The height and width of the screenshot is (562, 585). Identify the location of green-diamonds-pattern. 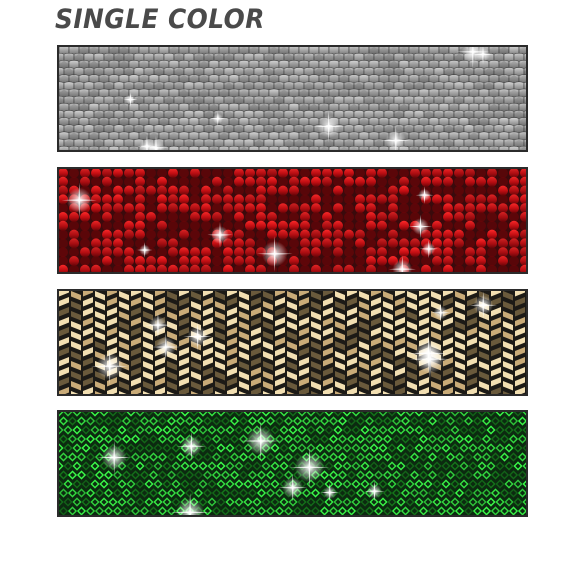
(292, 463).